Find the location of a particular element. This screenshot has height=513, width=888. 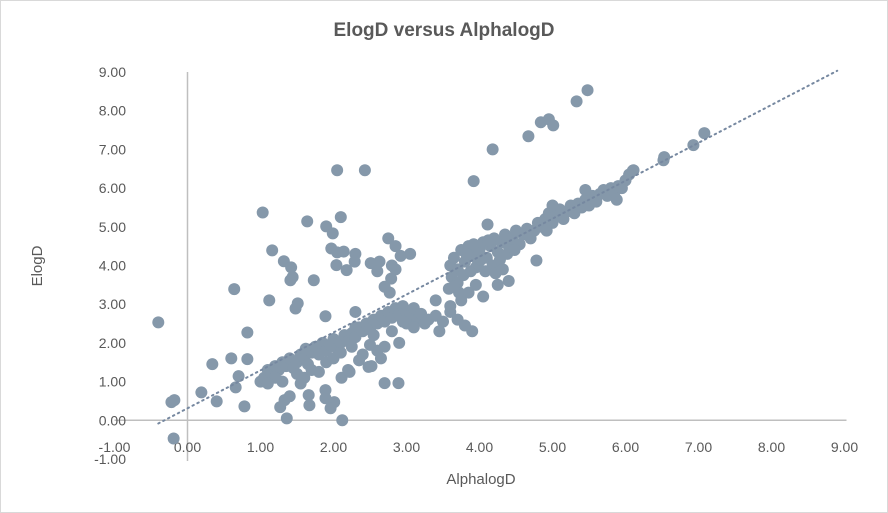

x-tick-label: 6.00 is located at coordinates (625, 447).